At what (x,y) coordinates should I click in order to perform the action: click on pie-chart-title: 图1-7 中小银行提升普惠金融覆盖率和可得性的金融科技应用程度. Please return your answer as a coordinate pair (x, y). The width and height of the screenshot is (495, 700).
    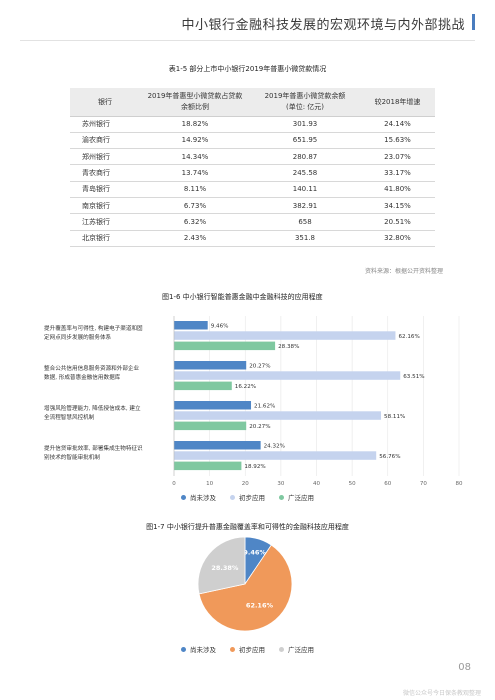
    Looking at the image, I should click on (247, 527).